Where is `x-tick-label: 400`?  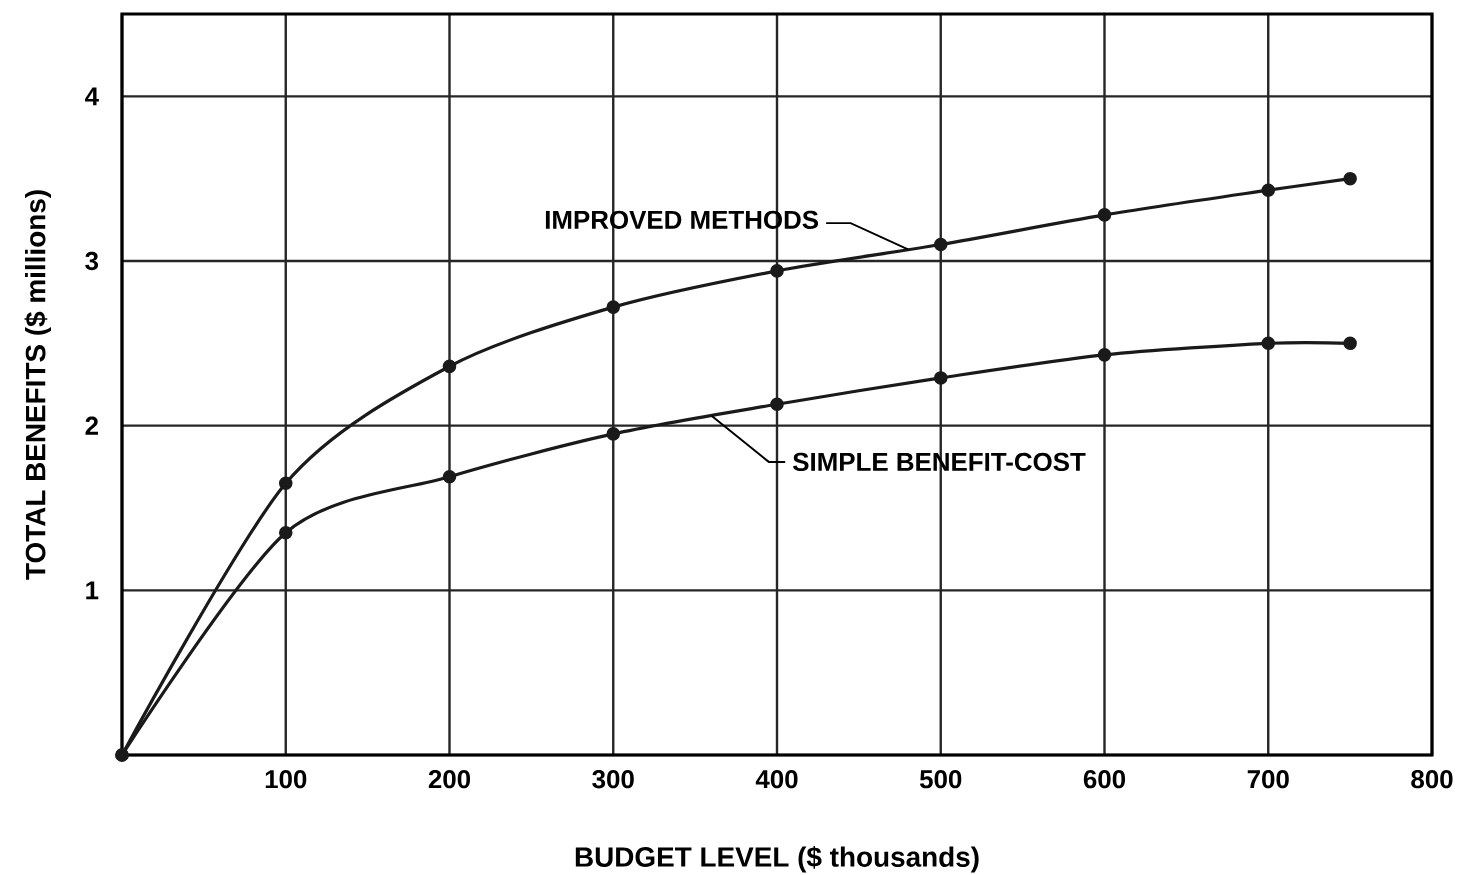 x-tick-label: 400 is located at coordinates (776, 779).